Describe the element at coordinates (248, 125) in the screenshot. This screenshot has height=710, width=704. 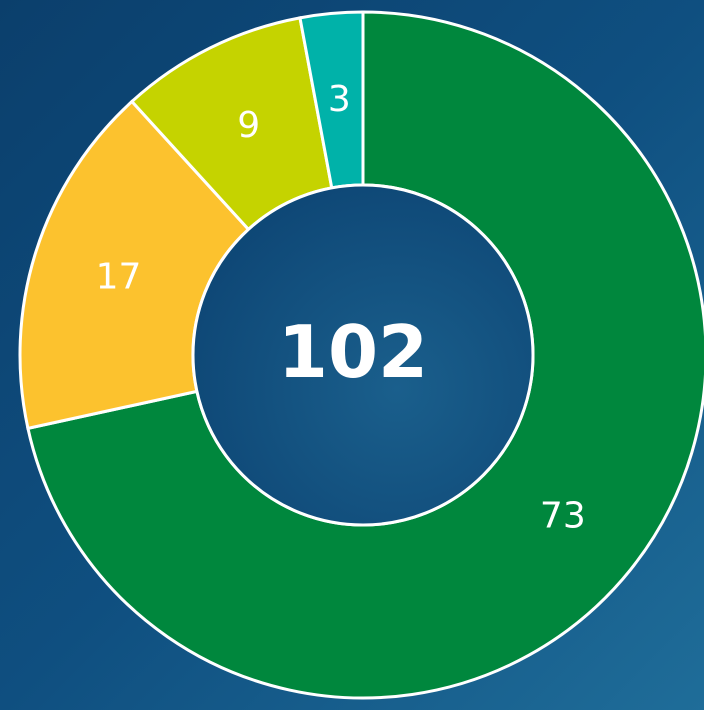
I see `slice-label: 9` at that location.